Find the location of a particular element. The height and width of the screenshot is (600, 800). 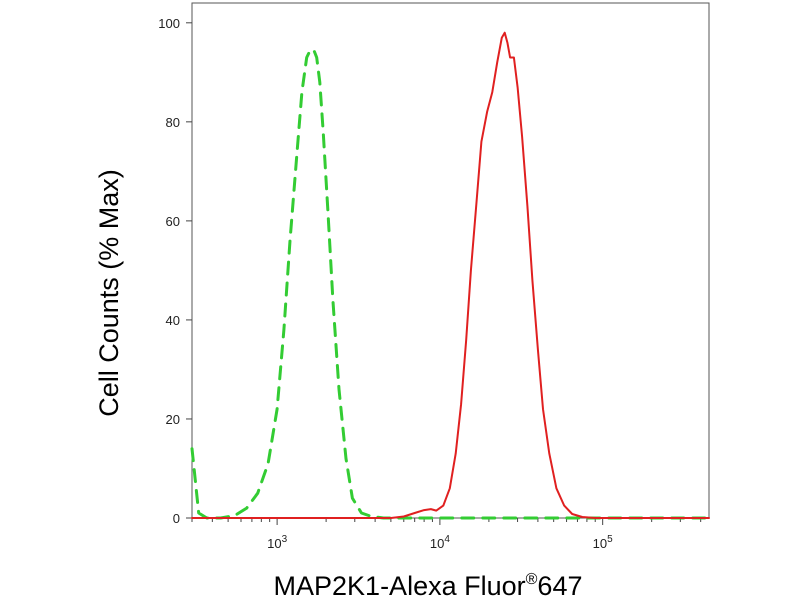

x-tick-label: 10⁵ is located at coordinates (603, 542).